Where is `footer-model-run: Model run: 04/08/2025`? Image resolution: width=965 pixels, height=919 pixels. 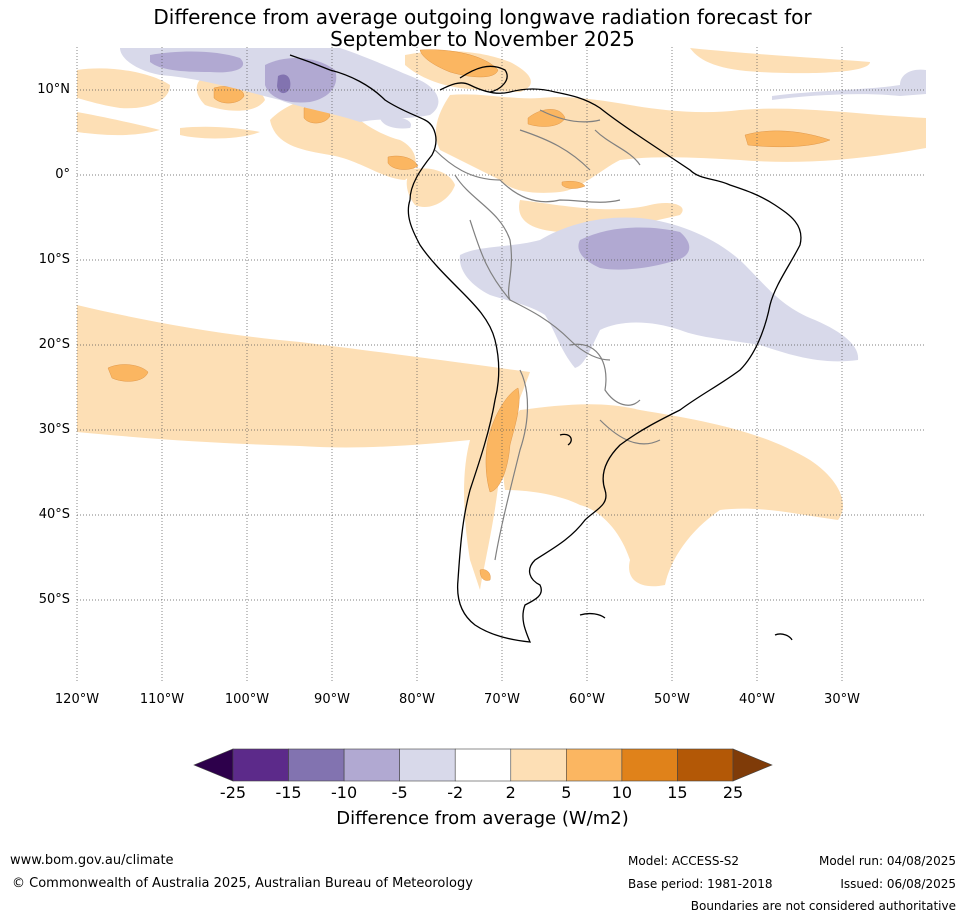 footer-model-run: Model run: 04/08/2025 is located at coordinates (887, 861).